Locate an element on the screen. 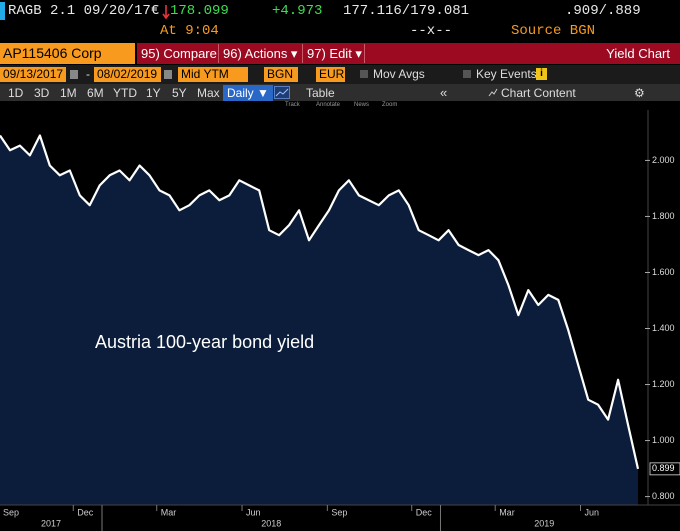 The width and height of the screenshot is (680, 531). period-button: 1M is located at coordinates (68, 93).